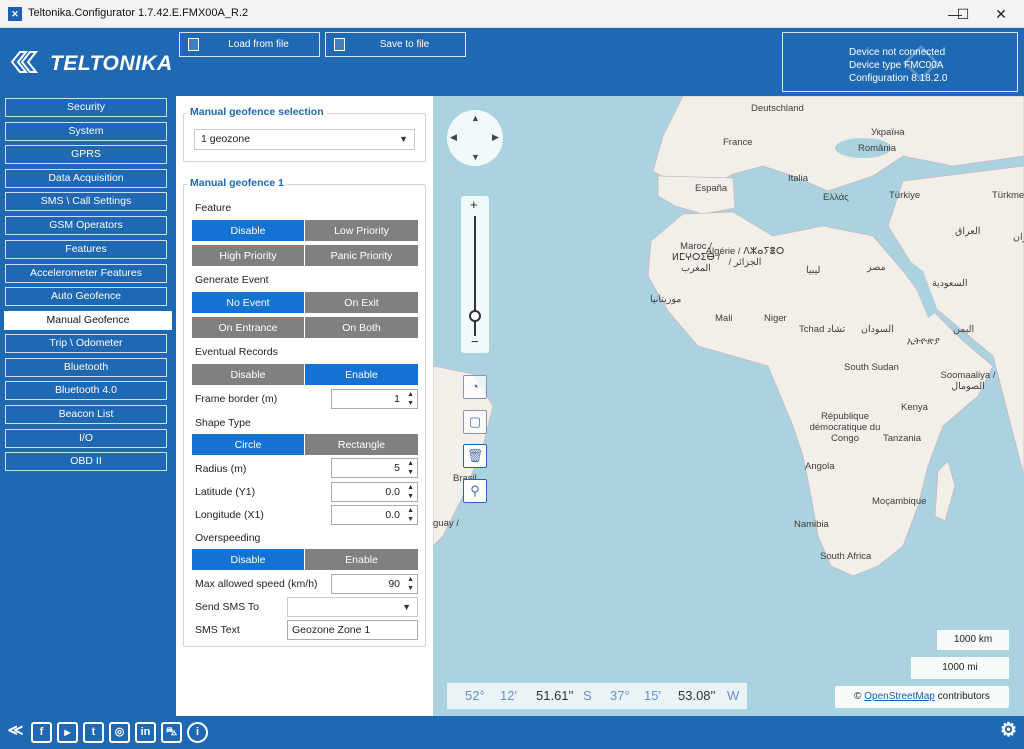  Describe the element at coordinates (475, 118) in the screenshot. I see `pan-up-icon: ▲` at that location.